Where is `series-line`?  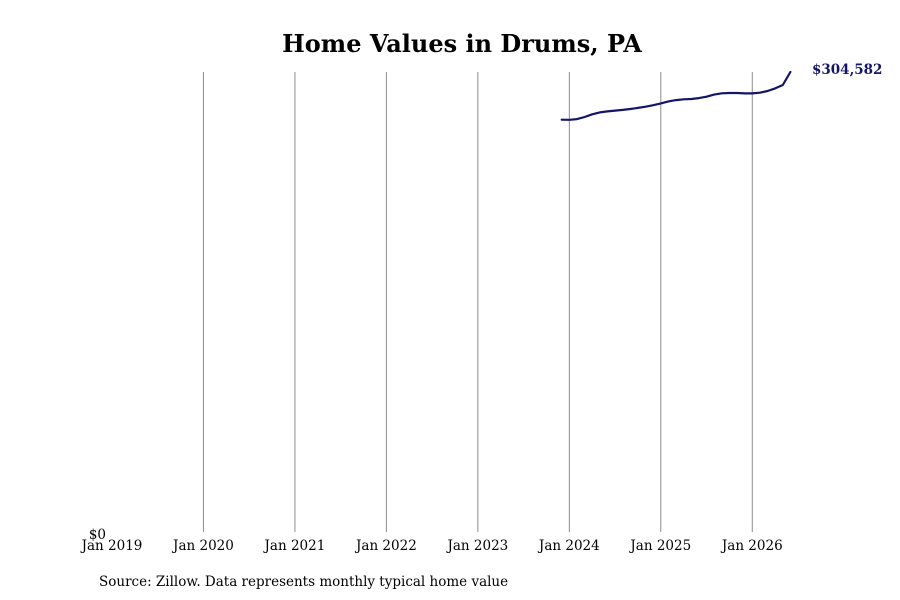 series-line is located at coordinates (676, 95).